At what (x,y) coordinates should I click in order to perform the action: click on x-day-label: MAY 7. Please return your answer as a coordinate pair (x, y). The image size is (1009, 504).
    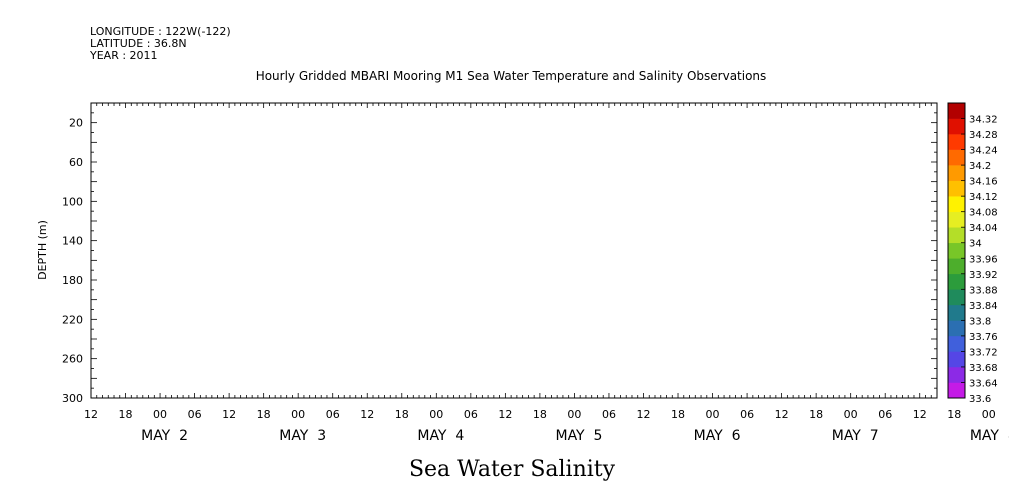
    Looking at the image, I should click on (855, 436).